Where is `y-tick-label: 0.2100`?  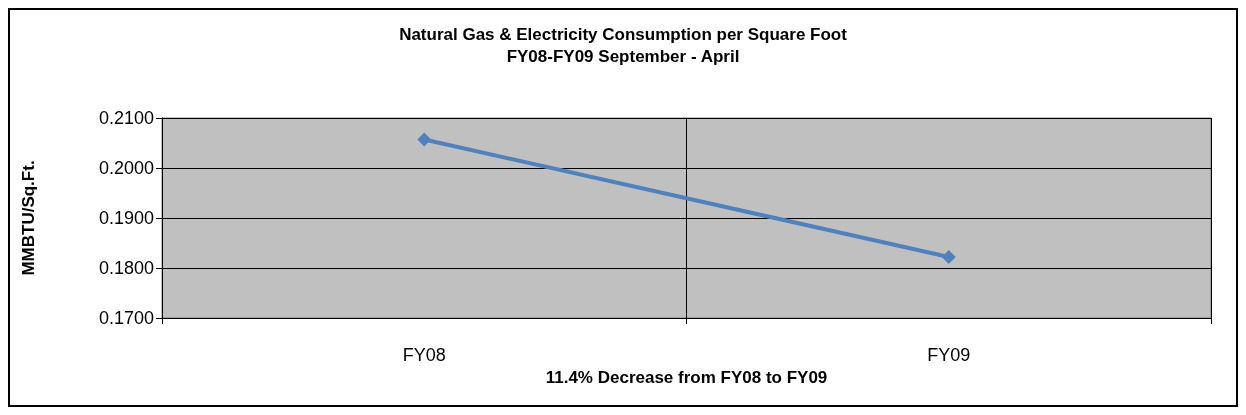
y-tick-label: 0.2100 is located at coordinates (126, 118).